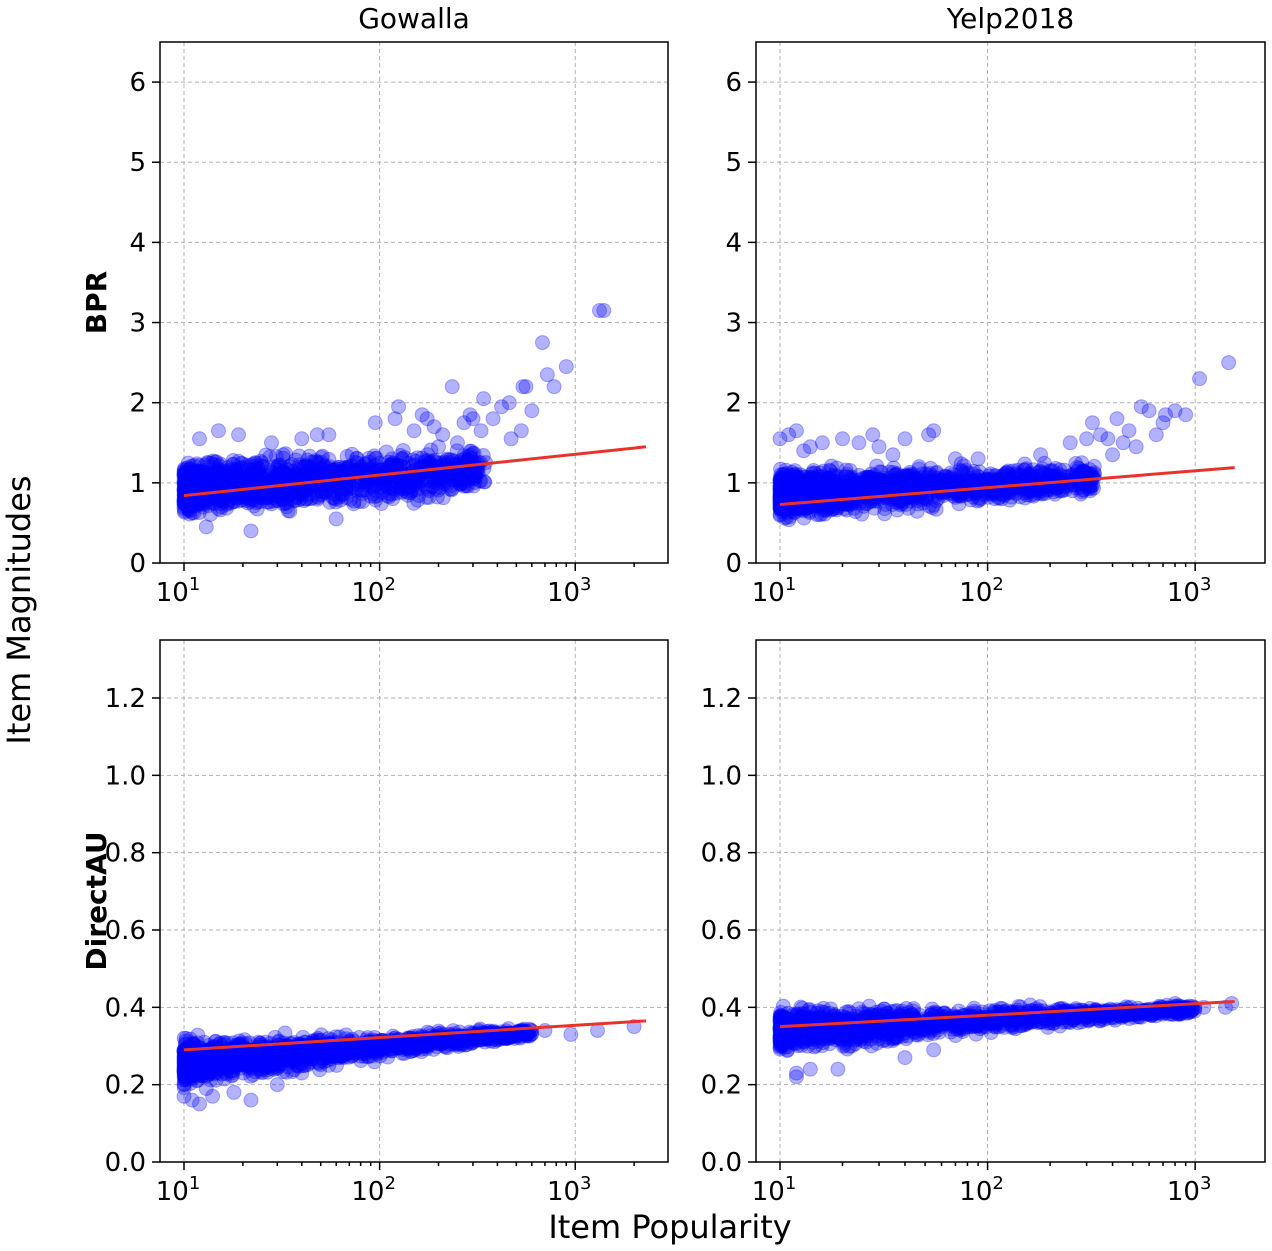  I want to click on x-tick-label: 102, so click(373, 1190).